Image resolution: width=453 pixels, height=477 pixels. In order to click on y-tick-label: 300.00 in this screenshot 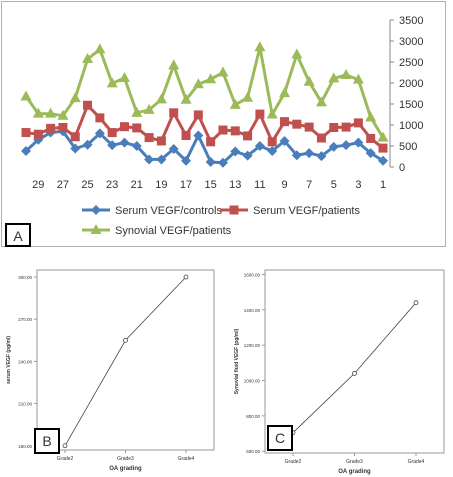, I will do `click(25, 277)`.